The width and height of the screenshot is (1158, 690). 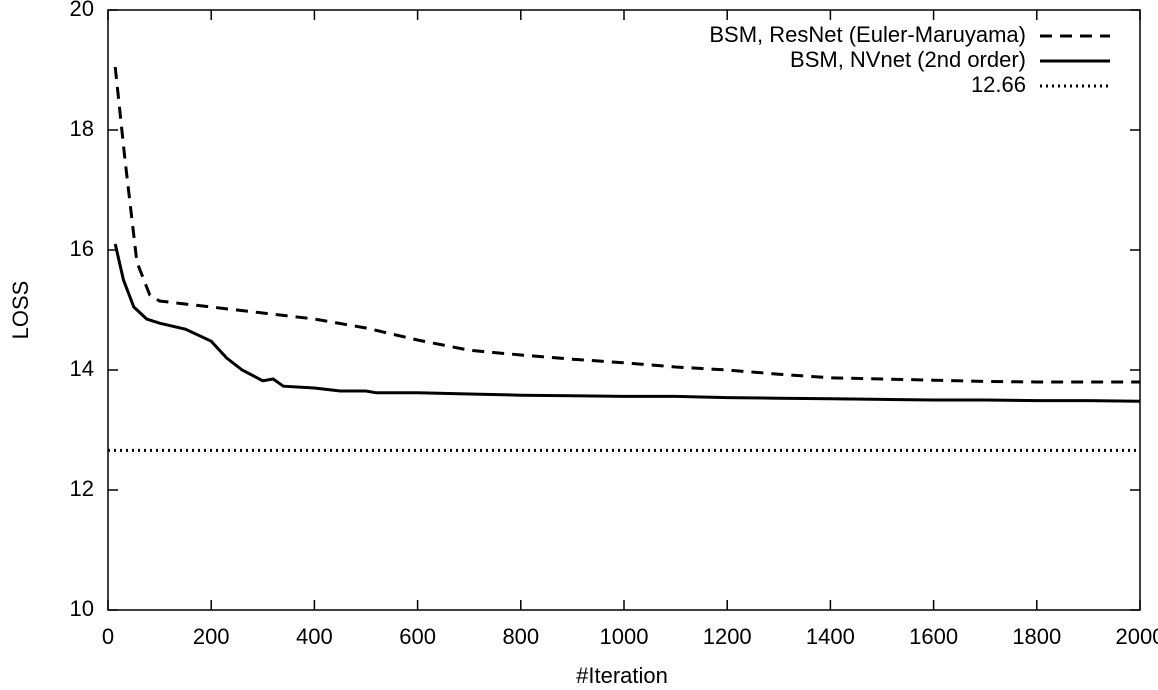 I want to click on y-tick-label: 14, so click(x=82, y=368).